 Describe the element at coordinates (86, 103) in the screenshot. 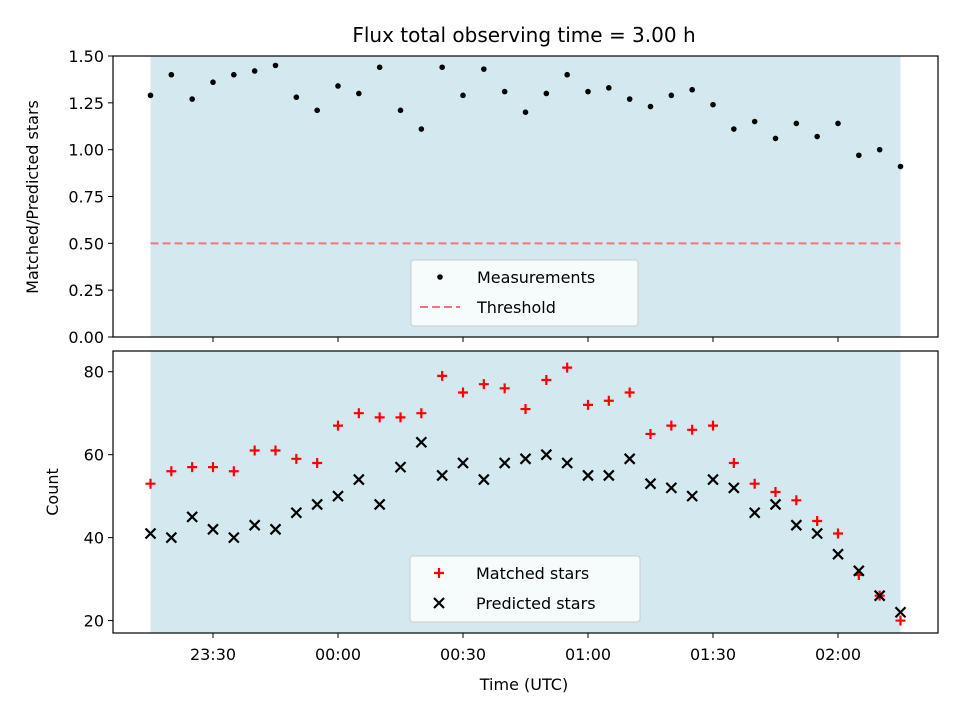

I see `top-y-tick-label: 1.25` at that location.